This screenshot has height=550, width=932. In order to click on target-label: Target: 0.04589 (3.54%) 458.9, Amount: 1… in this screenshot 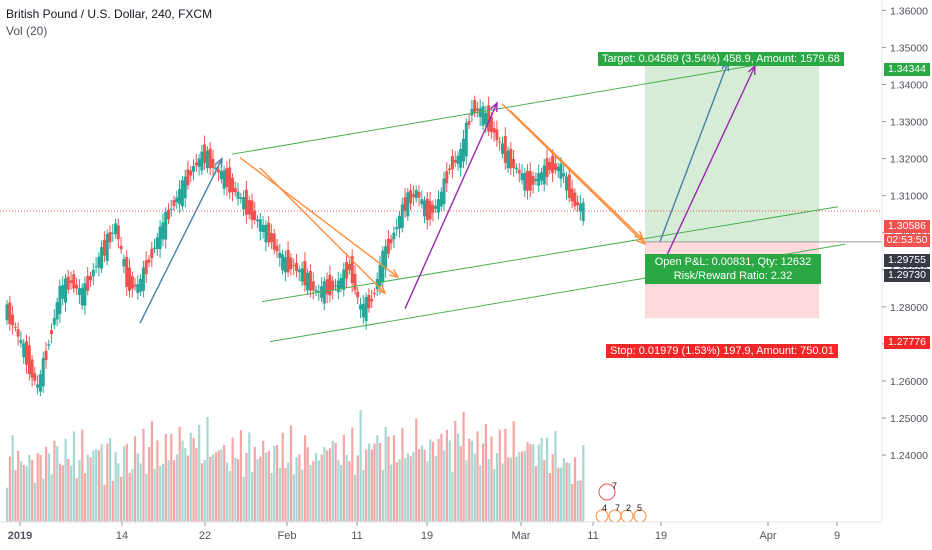, I will do `click(721, 59)`.